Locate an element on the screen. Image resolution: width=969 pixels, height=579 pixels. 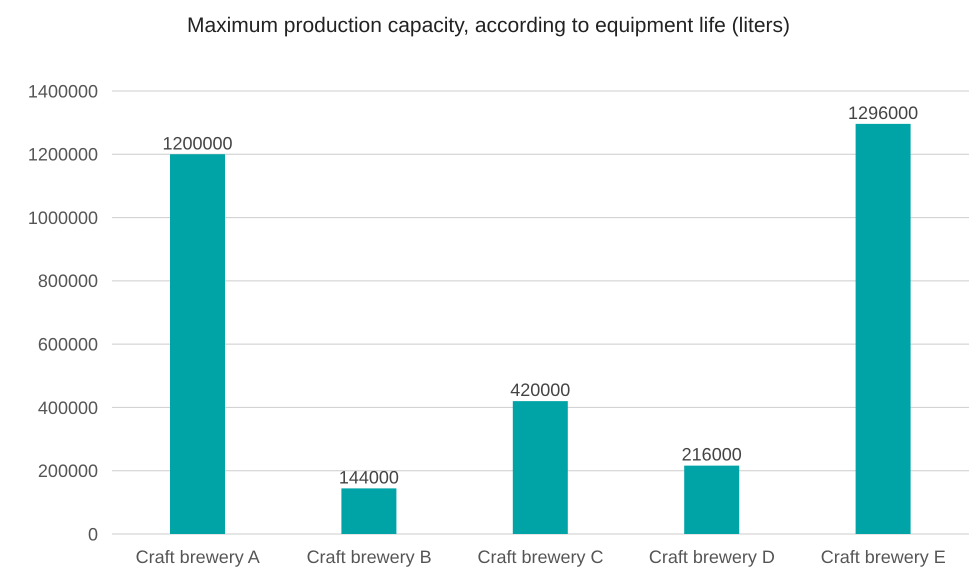
data-label: 1296000 is located at coordinates (883, 112).